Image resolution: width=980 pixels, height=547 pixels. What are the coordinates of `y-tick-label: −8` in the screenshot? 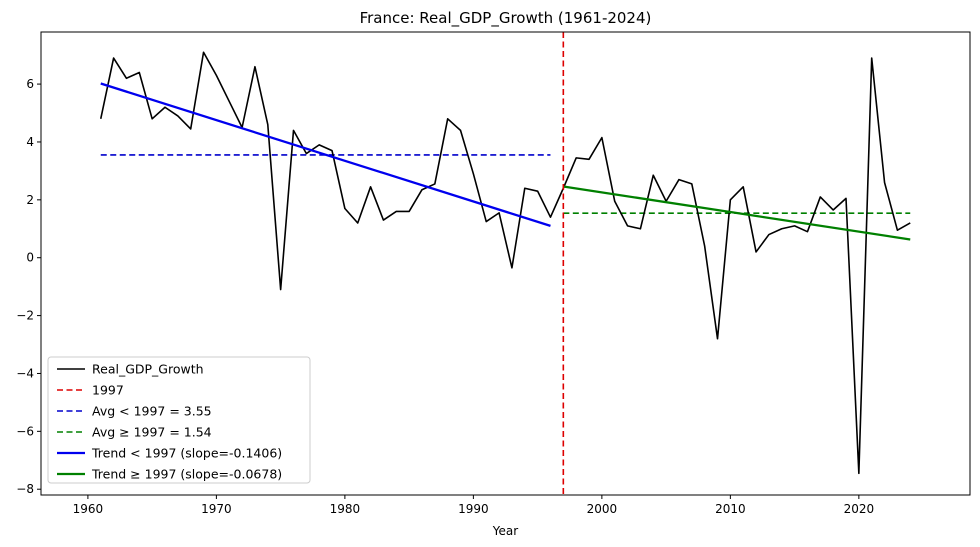 It's located at (25, 489).